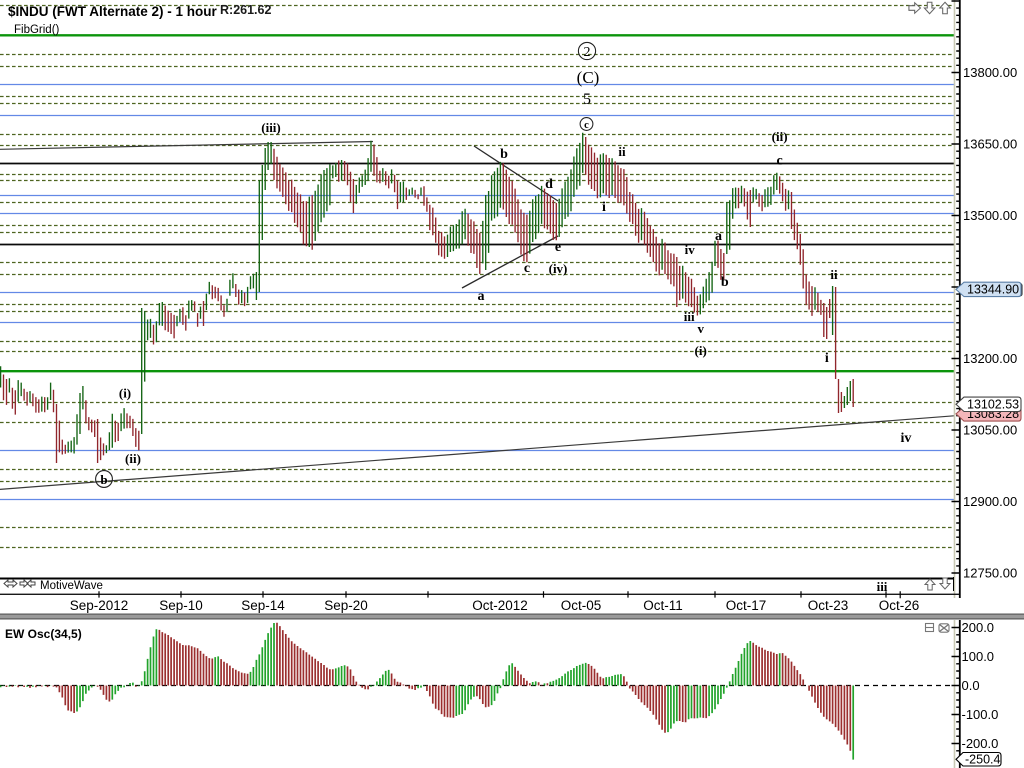 This screenshot has width=1024, height=768. I want to click on svg-text: Oct-26, so click(899, 605).